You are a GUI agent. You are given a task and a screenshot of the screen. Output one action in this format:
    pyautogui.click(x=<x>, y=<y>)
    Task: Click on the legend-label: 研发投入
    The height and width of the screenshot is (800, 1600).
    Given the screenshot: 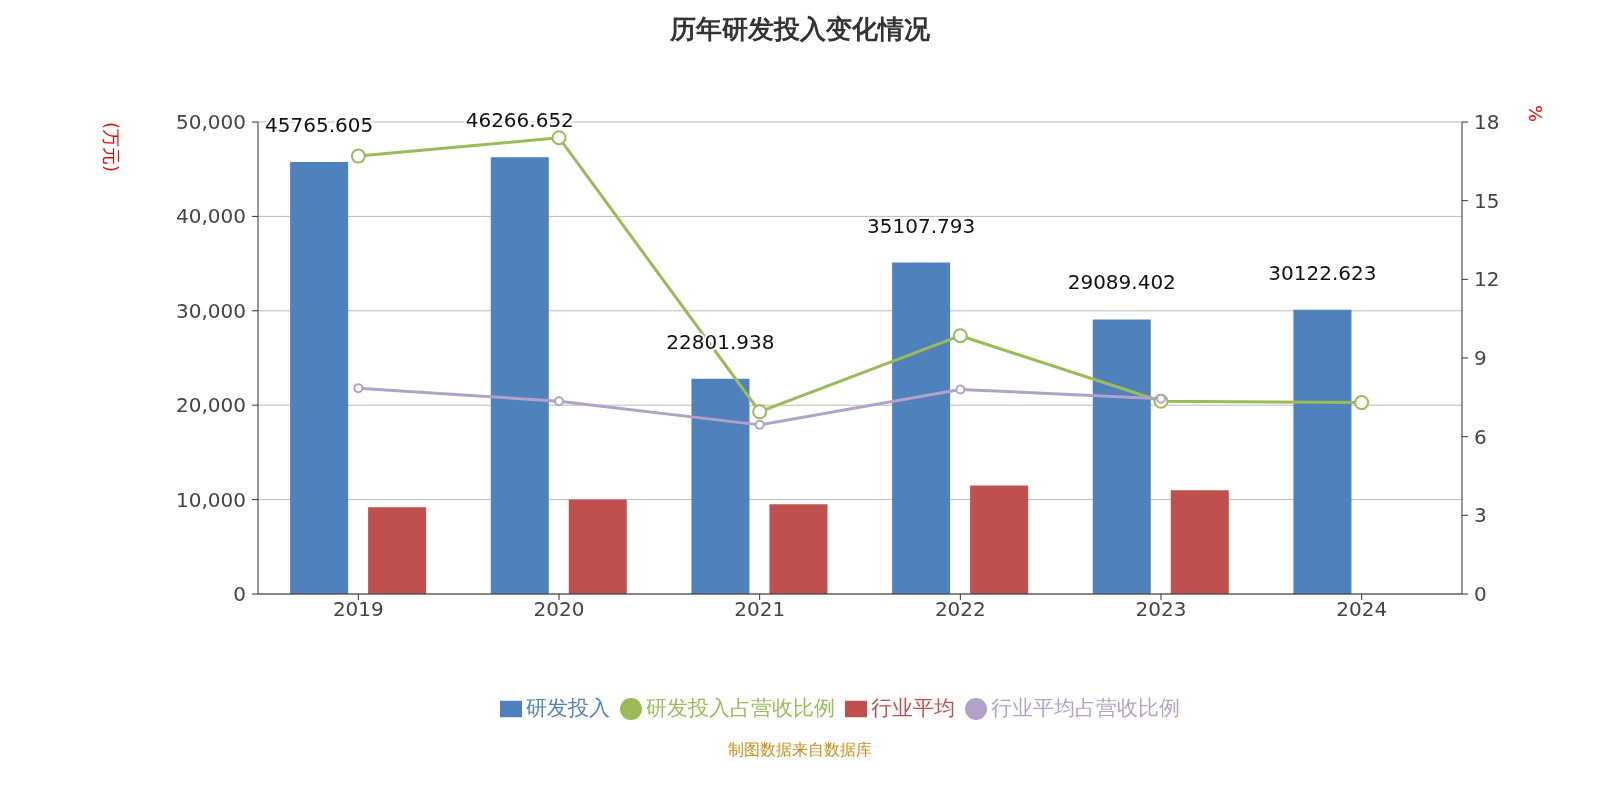 What is the action you would take?
    pyautogui.click(x=568, y=708)
    